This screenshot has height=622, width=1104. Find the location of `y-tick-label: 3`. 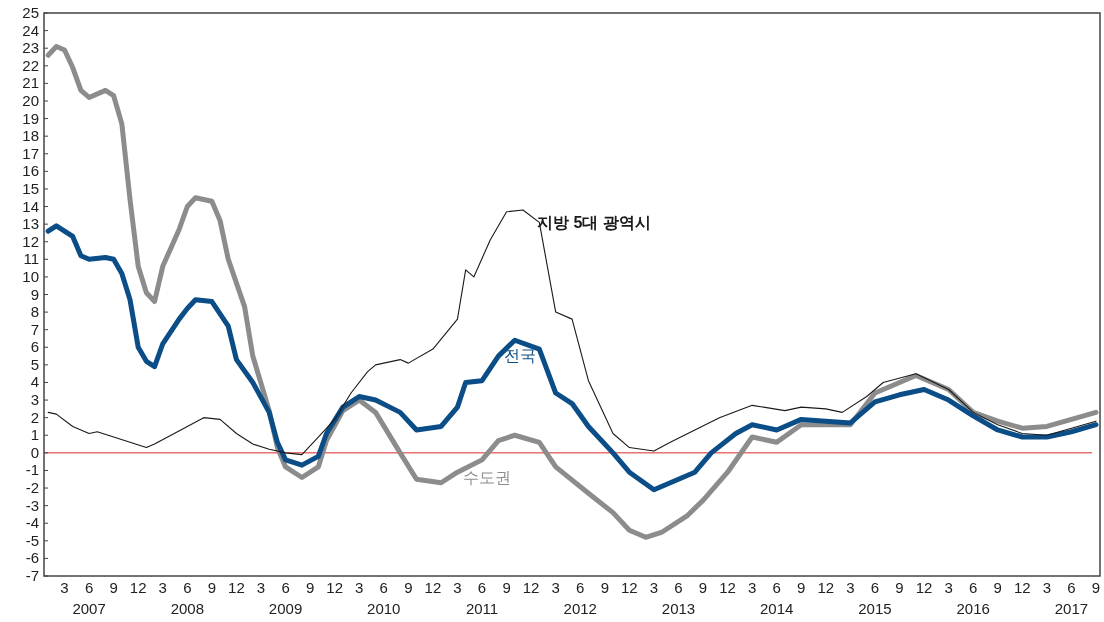

y-tick-label: 3 is located at coordinates (34, 400).